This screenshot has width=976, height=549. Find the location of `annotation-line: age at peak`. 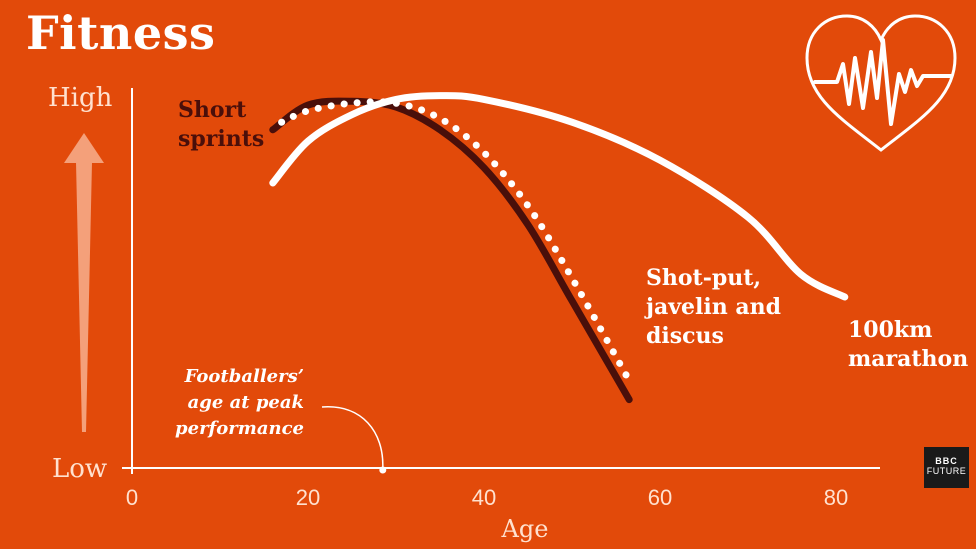

annotation-line: age at peak is located at coordinates (246, 402).